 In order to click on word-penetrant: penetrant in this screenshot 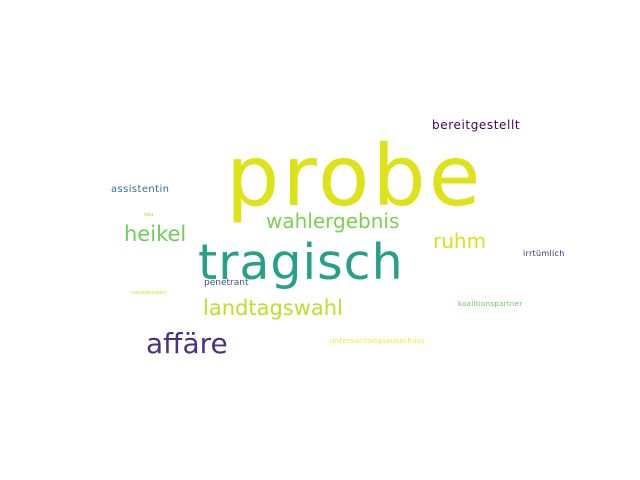, I will do `click(226, 283)`.